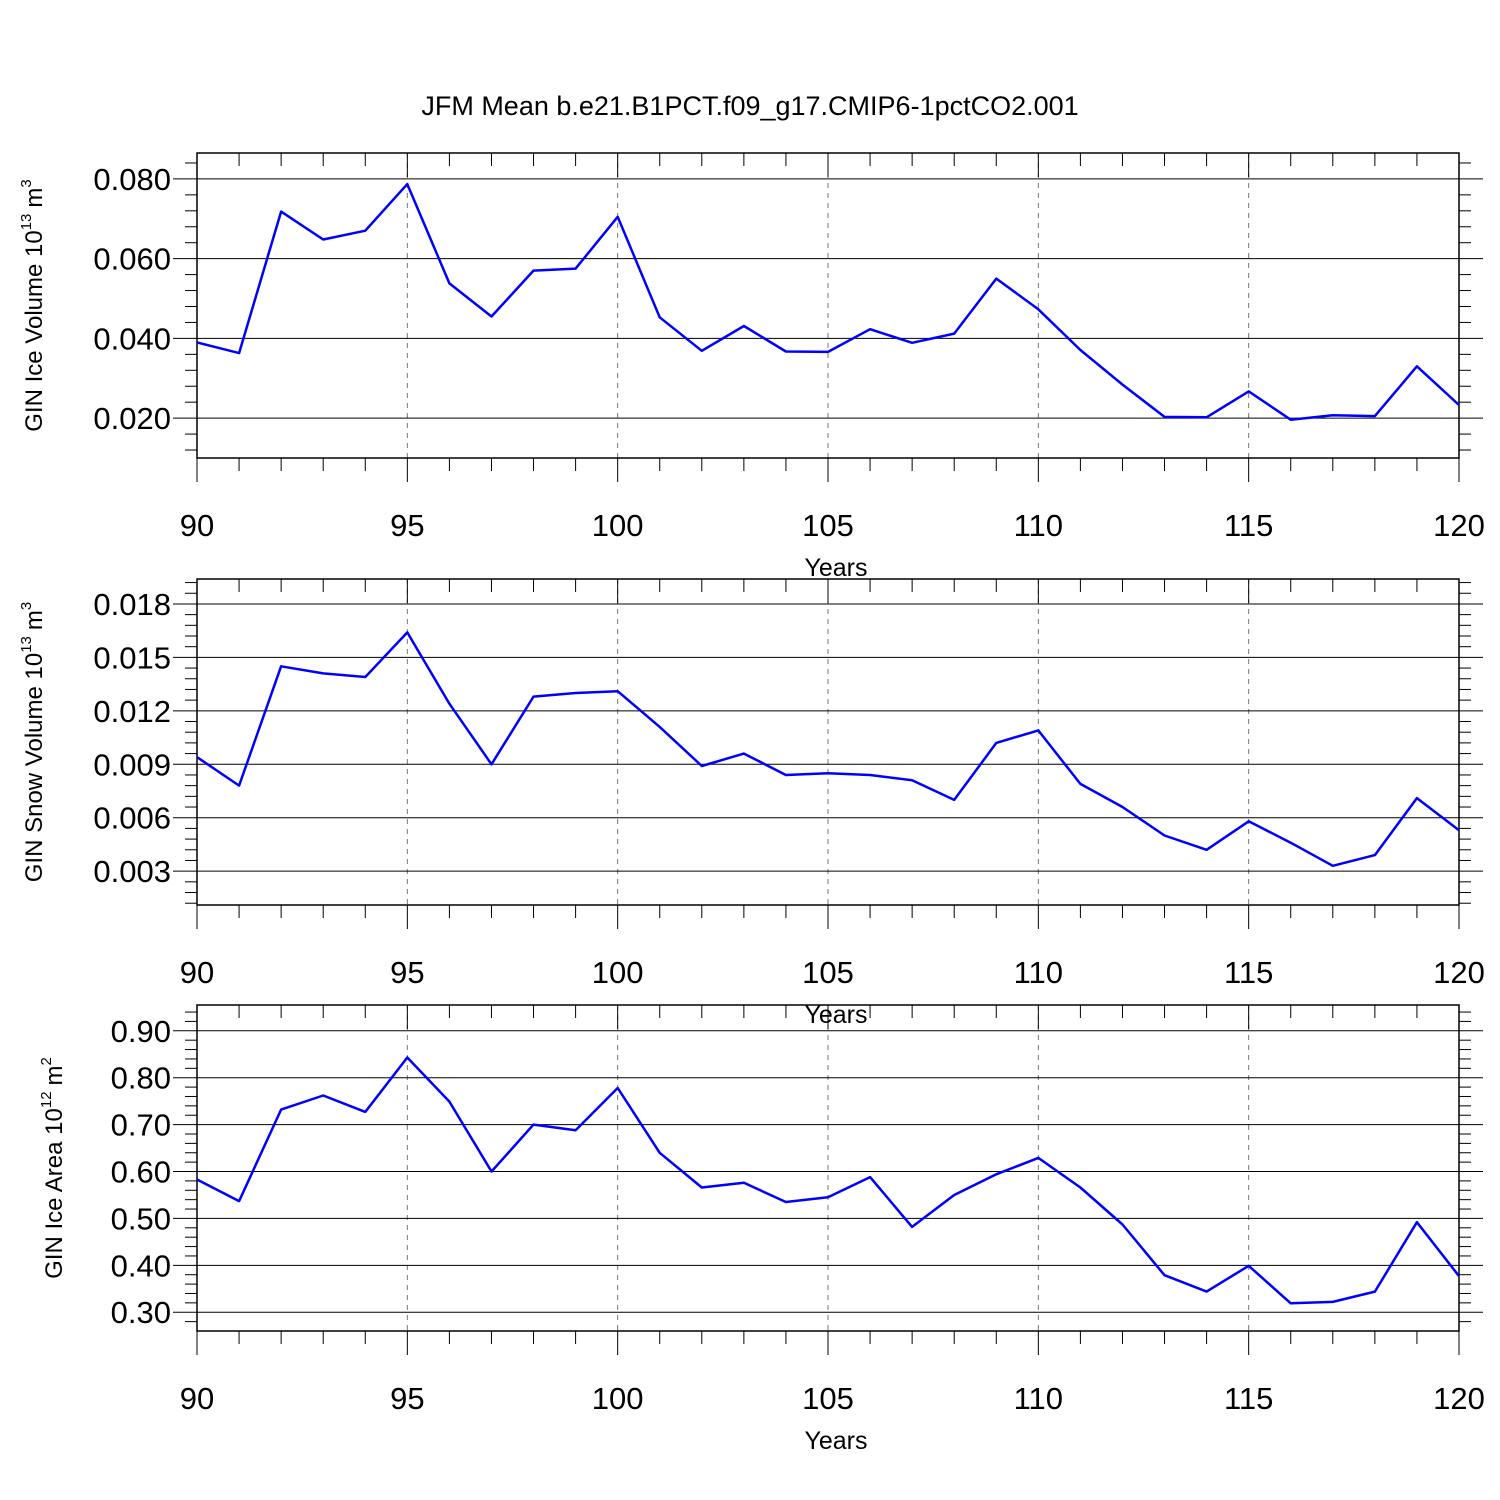  What do you see at coordinates (132, 818) in the screenshot?
I see `y-tick-label: 0.006` at bounding box center [132, 818].